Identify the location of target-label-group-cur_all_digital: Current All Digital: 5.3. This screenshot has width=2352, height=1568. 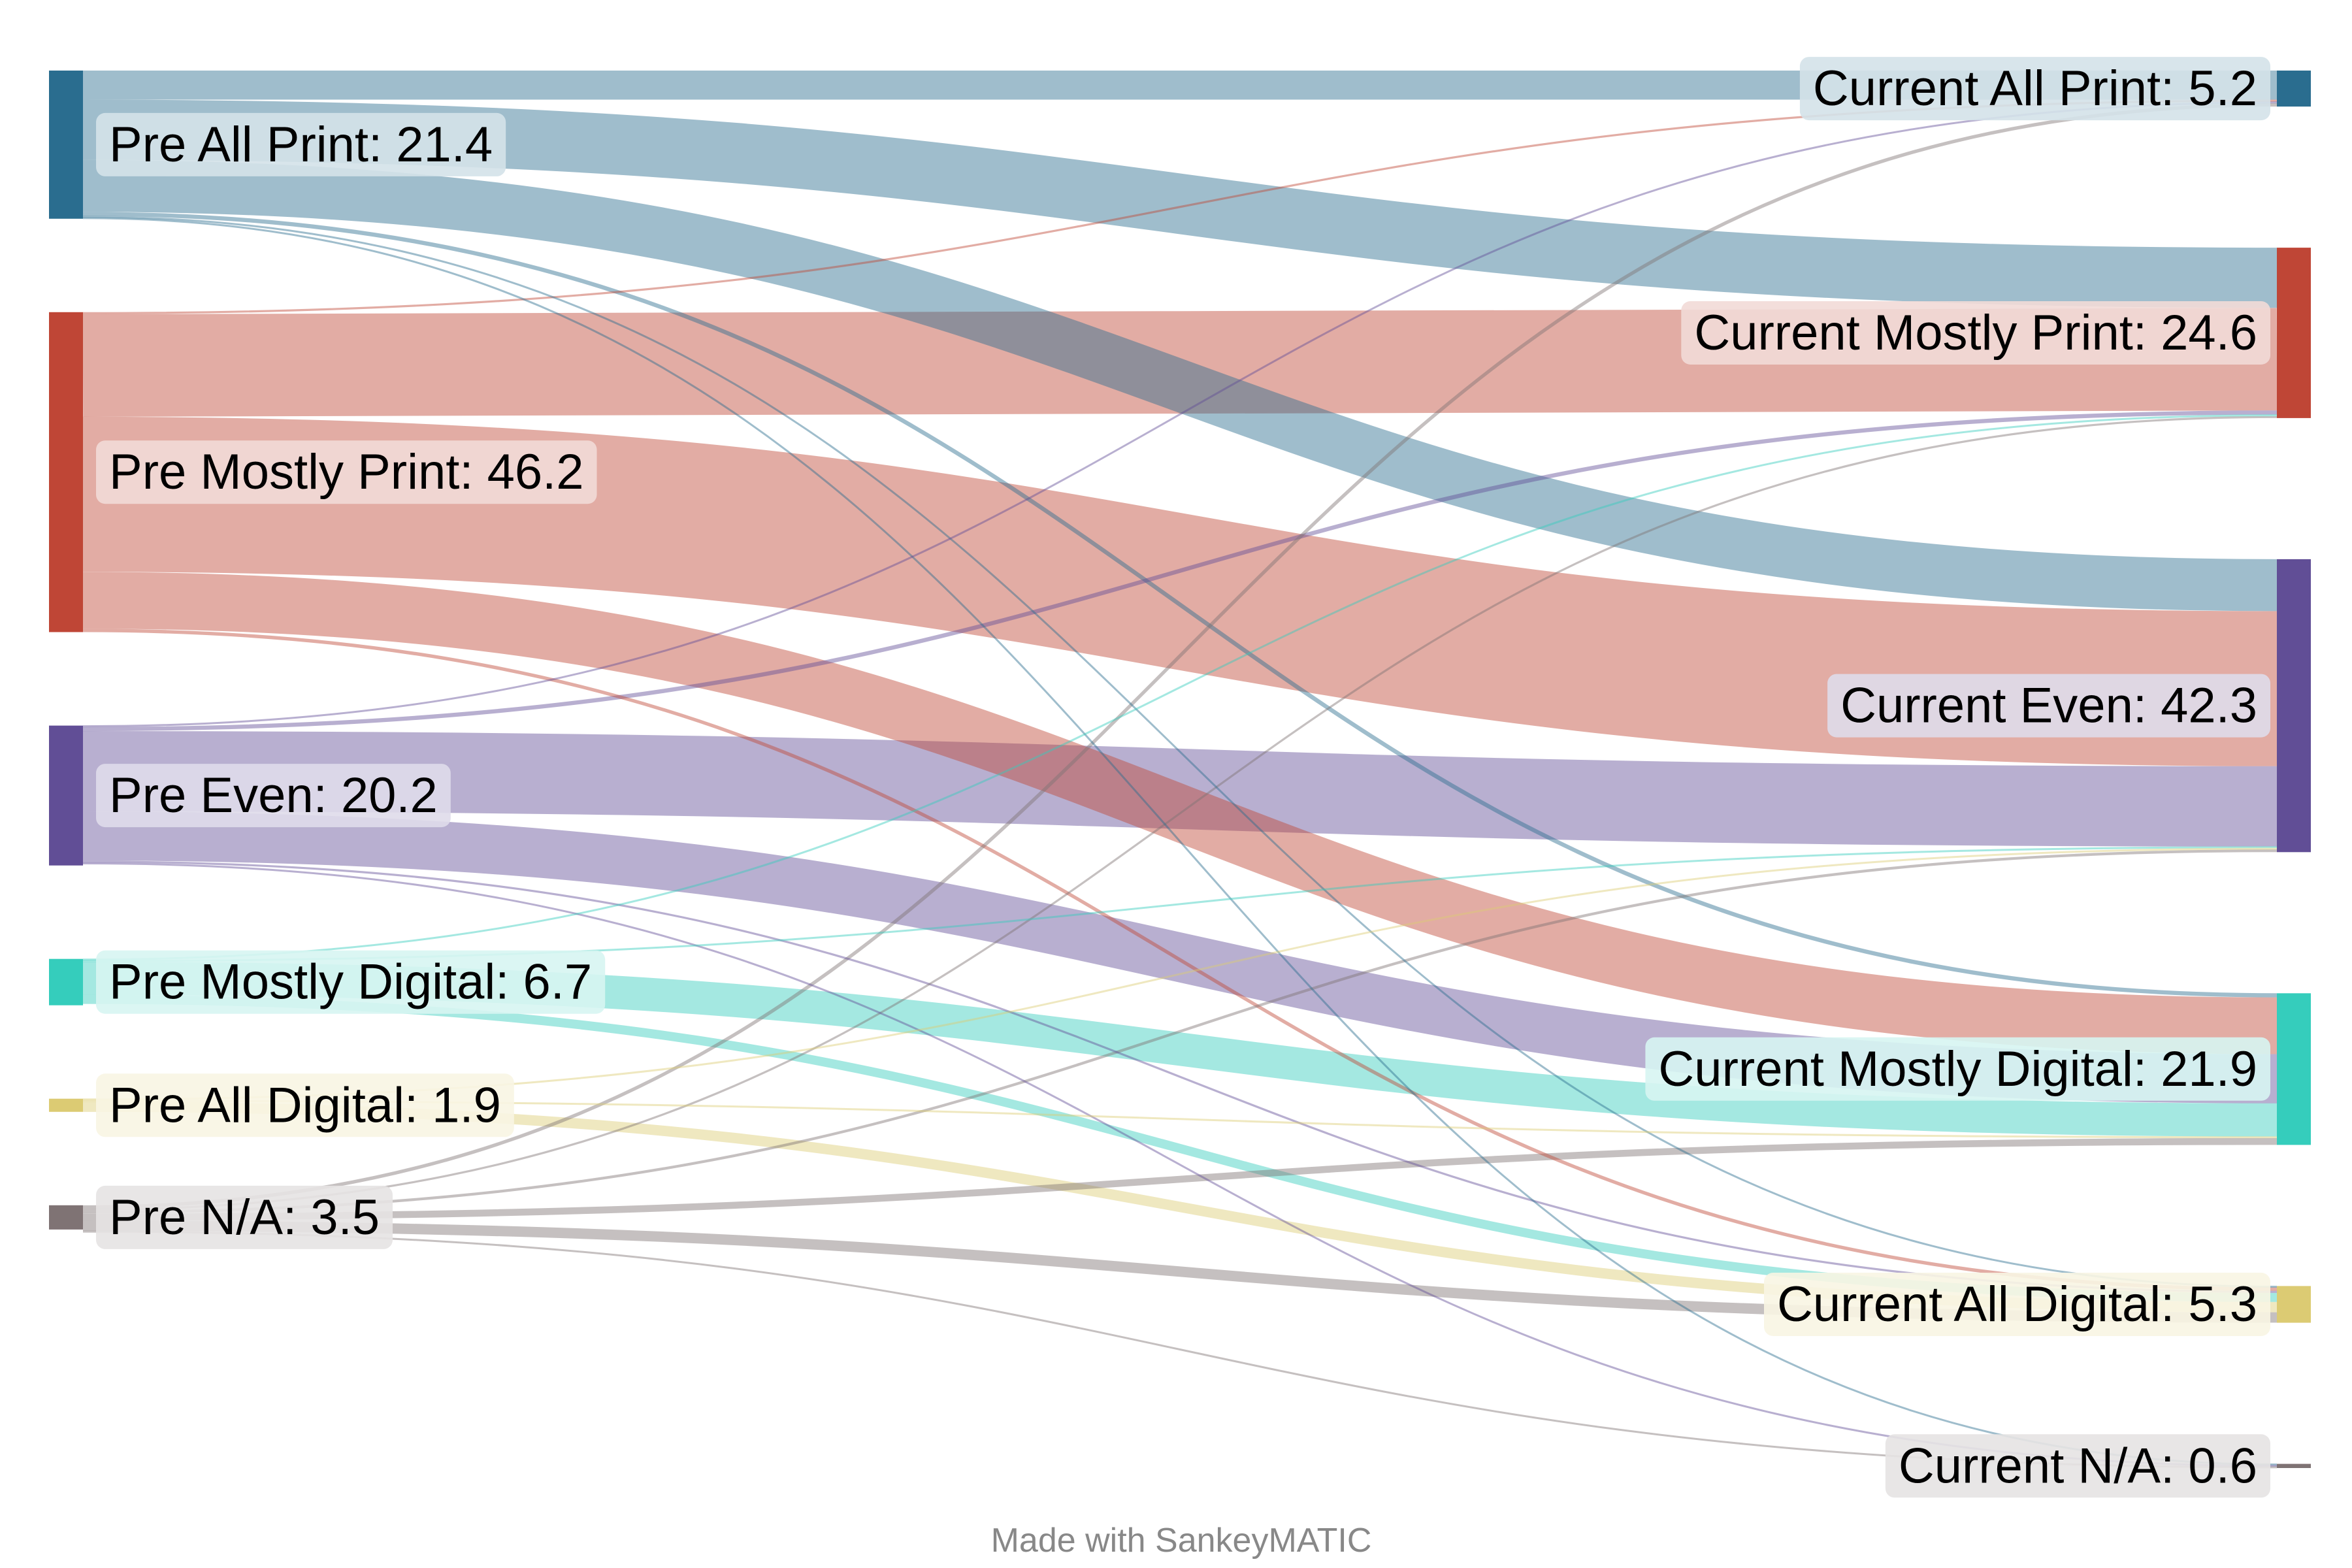
(2017, 1304).